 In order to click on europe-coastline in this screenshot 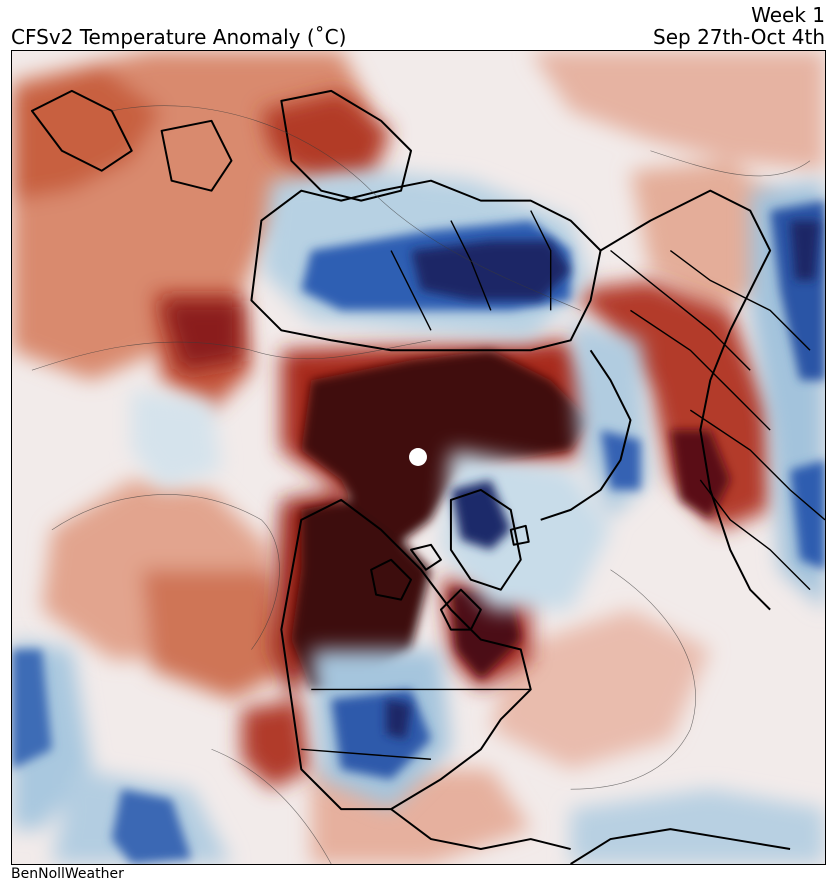, I will do `click(346, 145)`.